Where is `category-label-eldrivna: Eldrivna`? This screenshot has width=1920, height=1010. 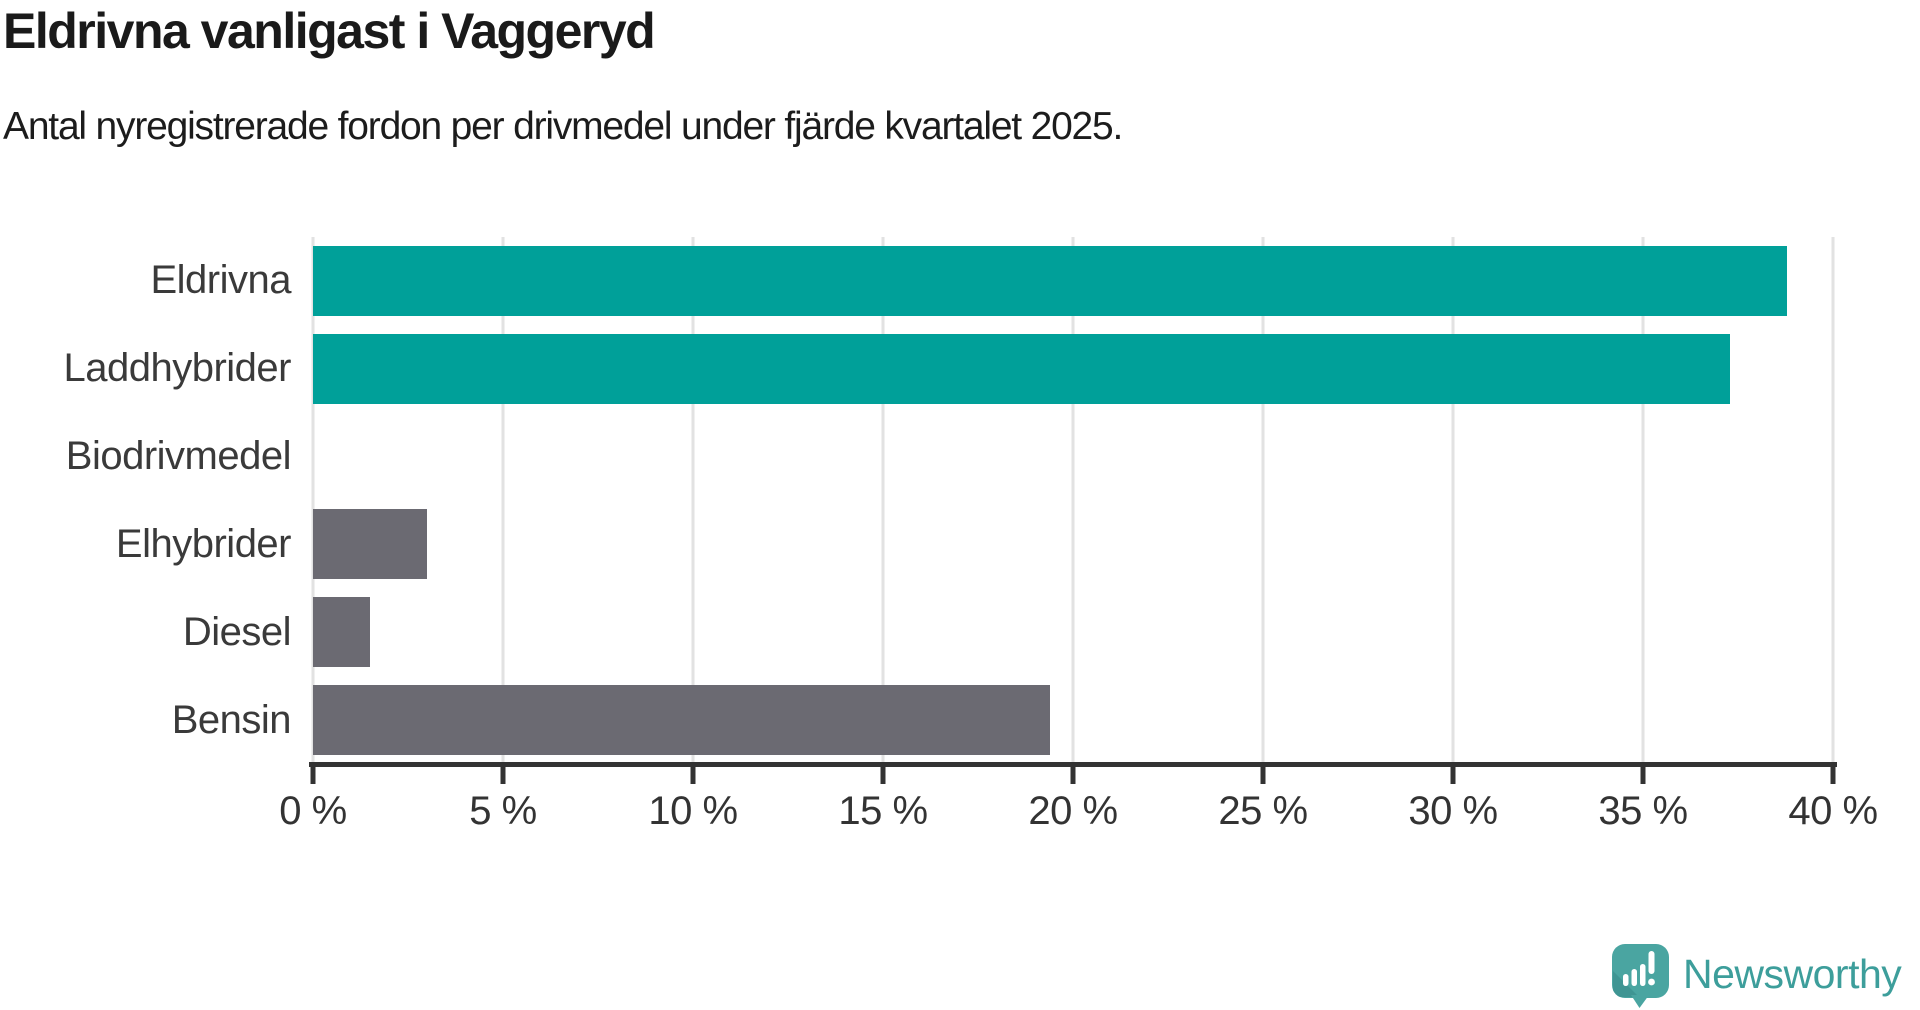
category-label-eldrivna: Eldrivna is located at coordinates (220, 280).